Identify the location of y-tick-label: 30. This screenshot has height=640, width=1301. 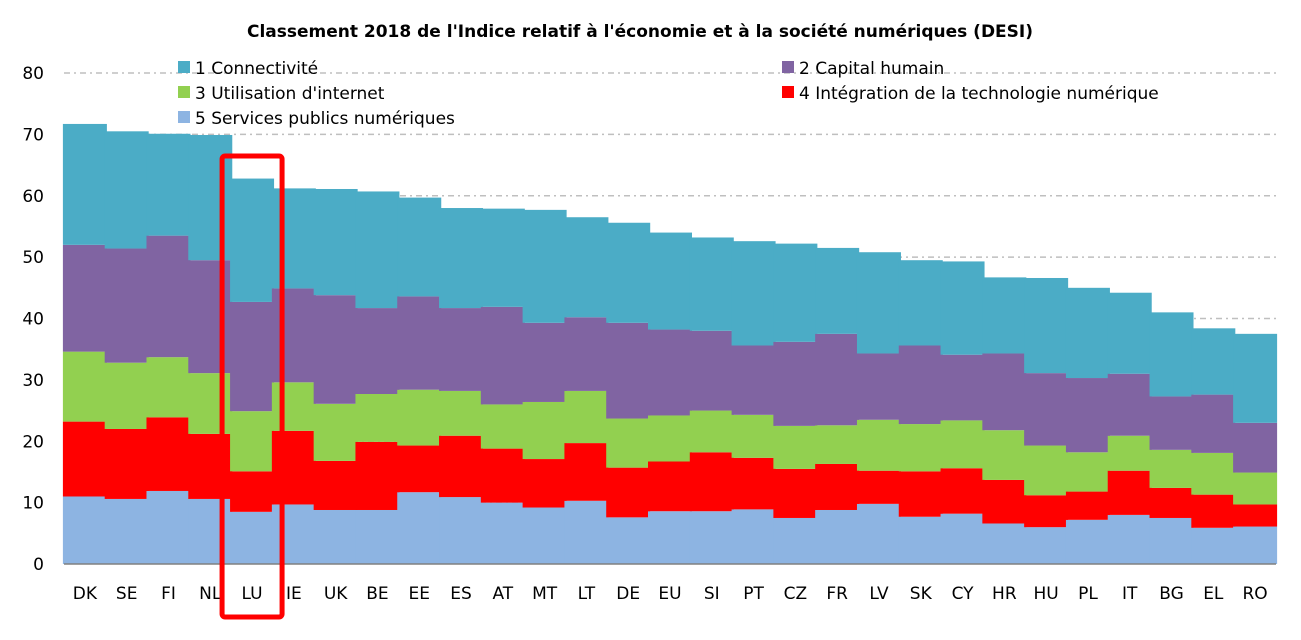
(33, 381).